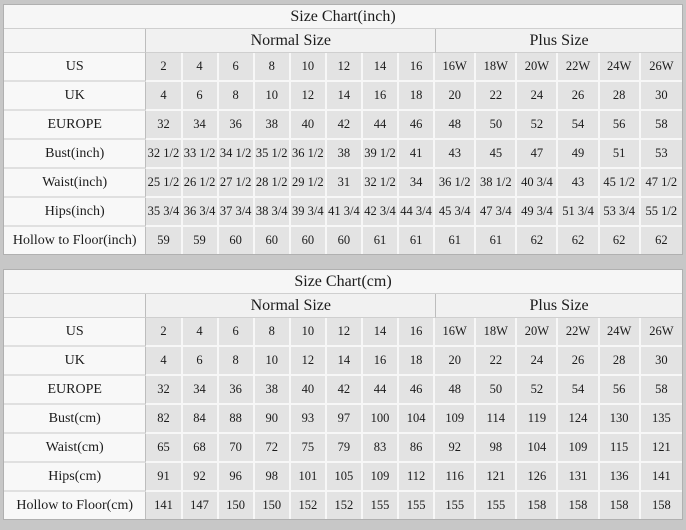 This screenshot has width=686, height=530. What do you see at coordinates (417, 477) in the screenshot?
I see `size-cell: 112` at bounding box center [417, 477].